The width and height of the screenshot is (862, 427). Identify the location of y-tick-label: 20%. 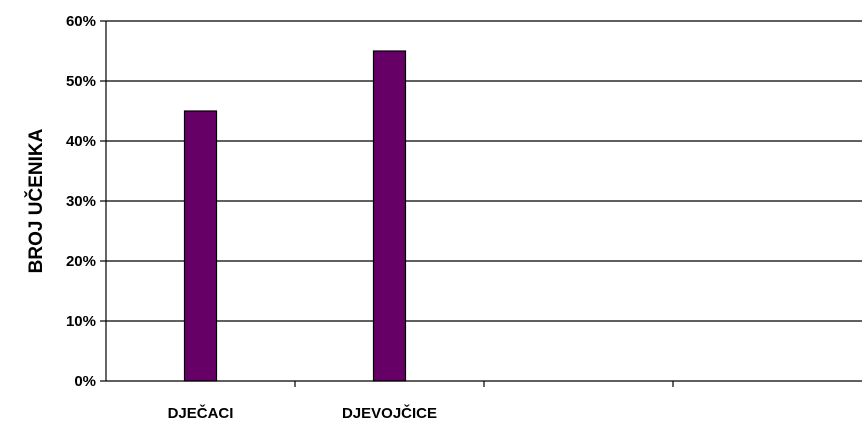
(81, 261).